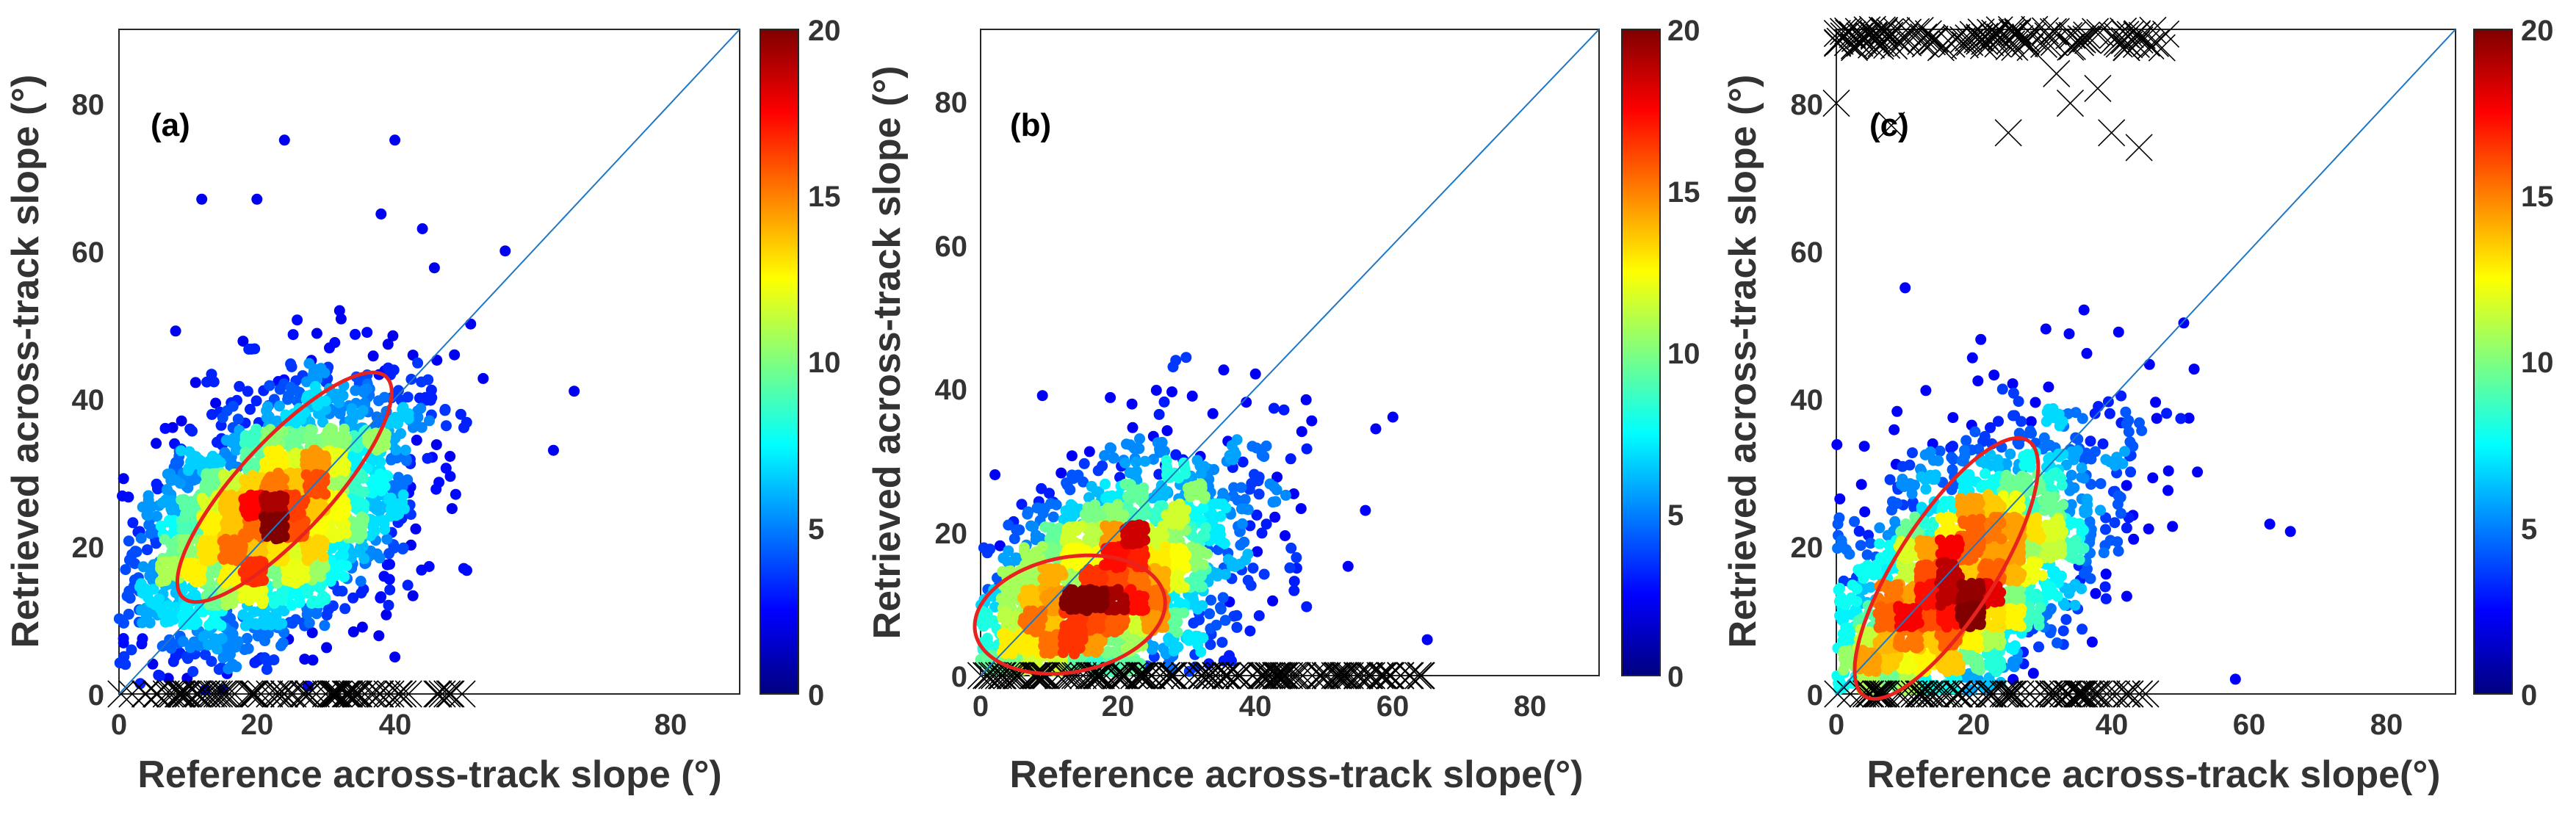  What do you see at coordinates (1119, 706) in the screenshot?
I see `x-tick-label-20: 20` at bounding box center [1119, 706].